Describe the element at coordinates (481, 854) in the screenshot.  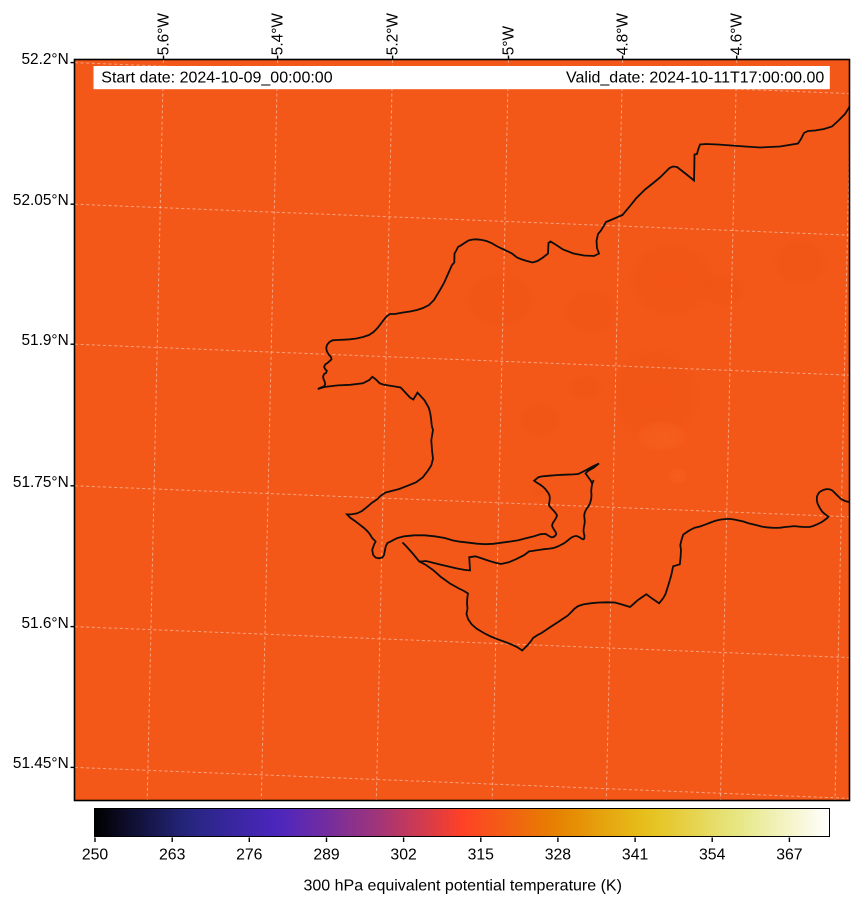
I see `svg-text: 315` at that location.